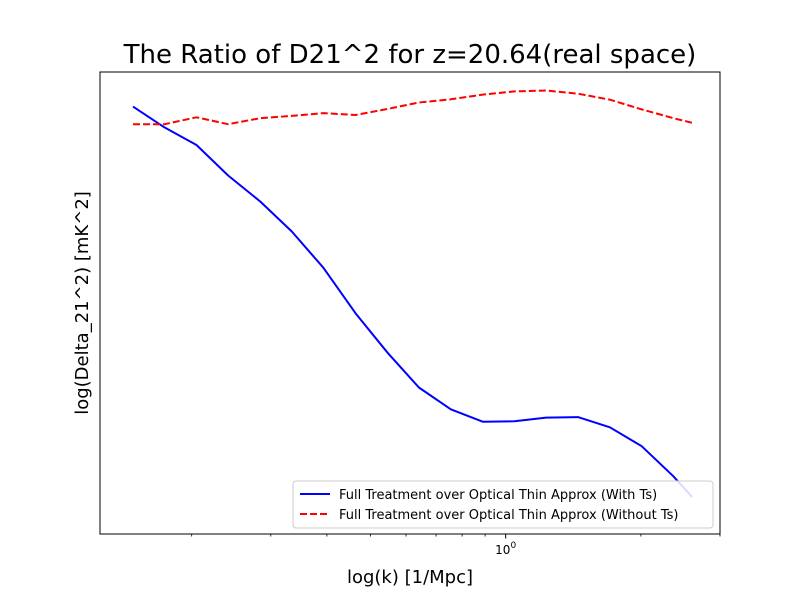 The width and height of the screenshot is (800, 600). Describe the element at coordinates (410, 577) in the screenshot. I see `x-axis-label: log(k) [1/Mpc]` at that location.